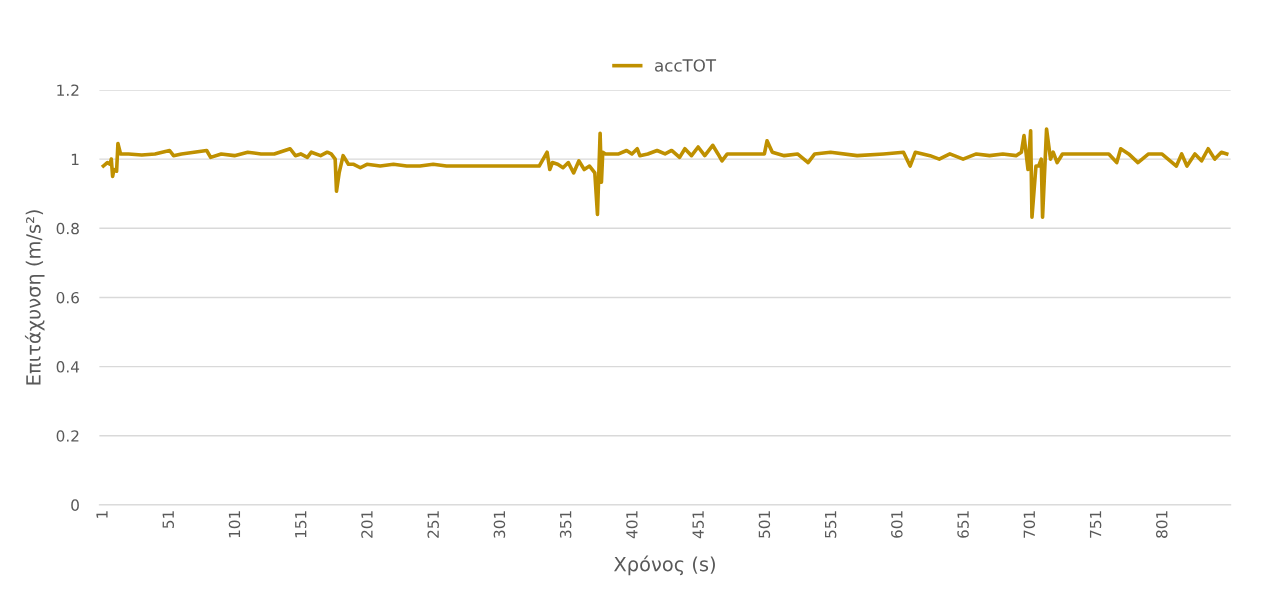 This screenshot has width=1274, height=612. What do you see at coordinates (897, 524) in the screenshot?
I see `x-tick-label: 601` at bounding box center [897, 524].